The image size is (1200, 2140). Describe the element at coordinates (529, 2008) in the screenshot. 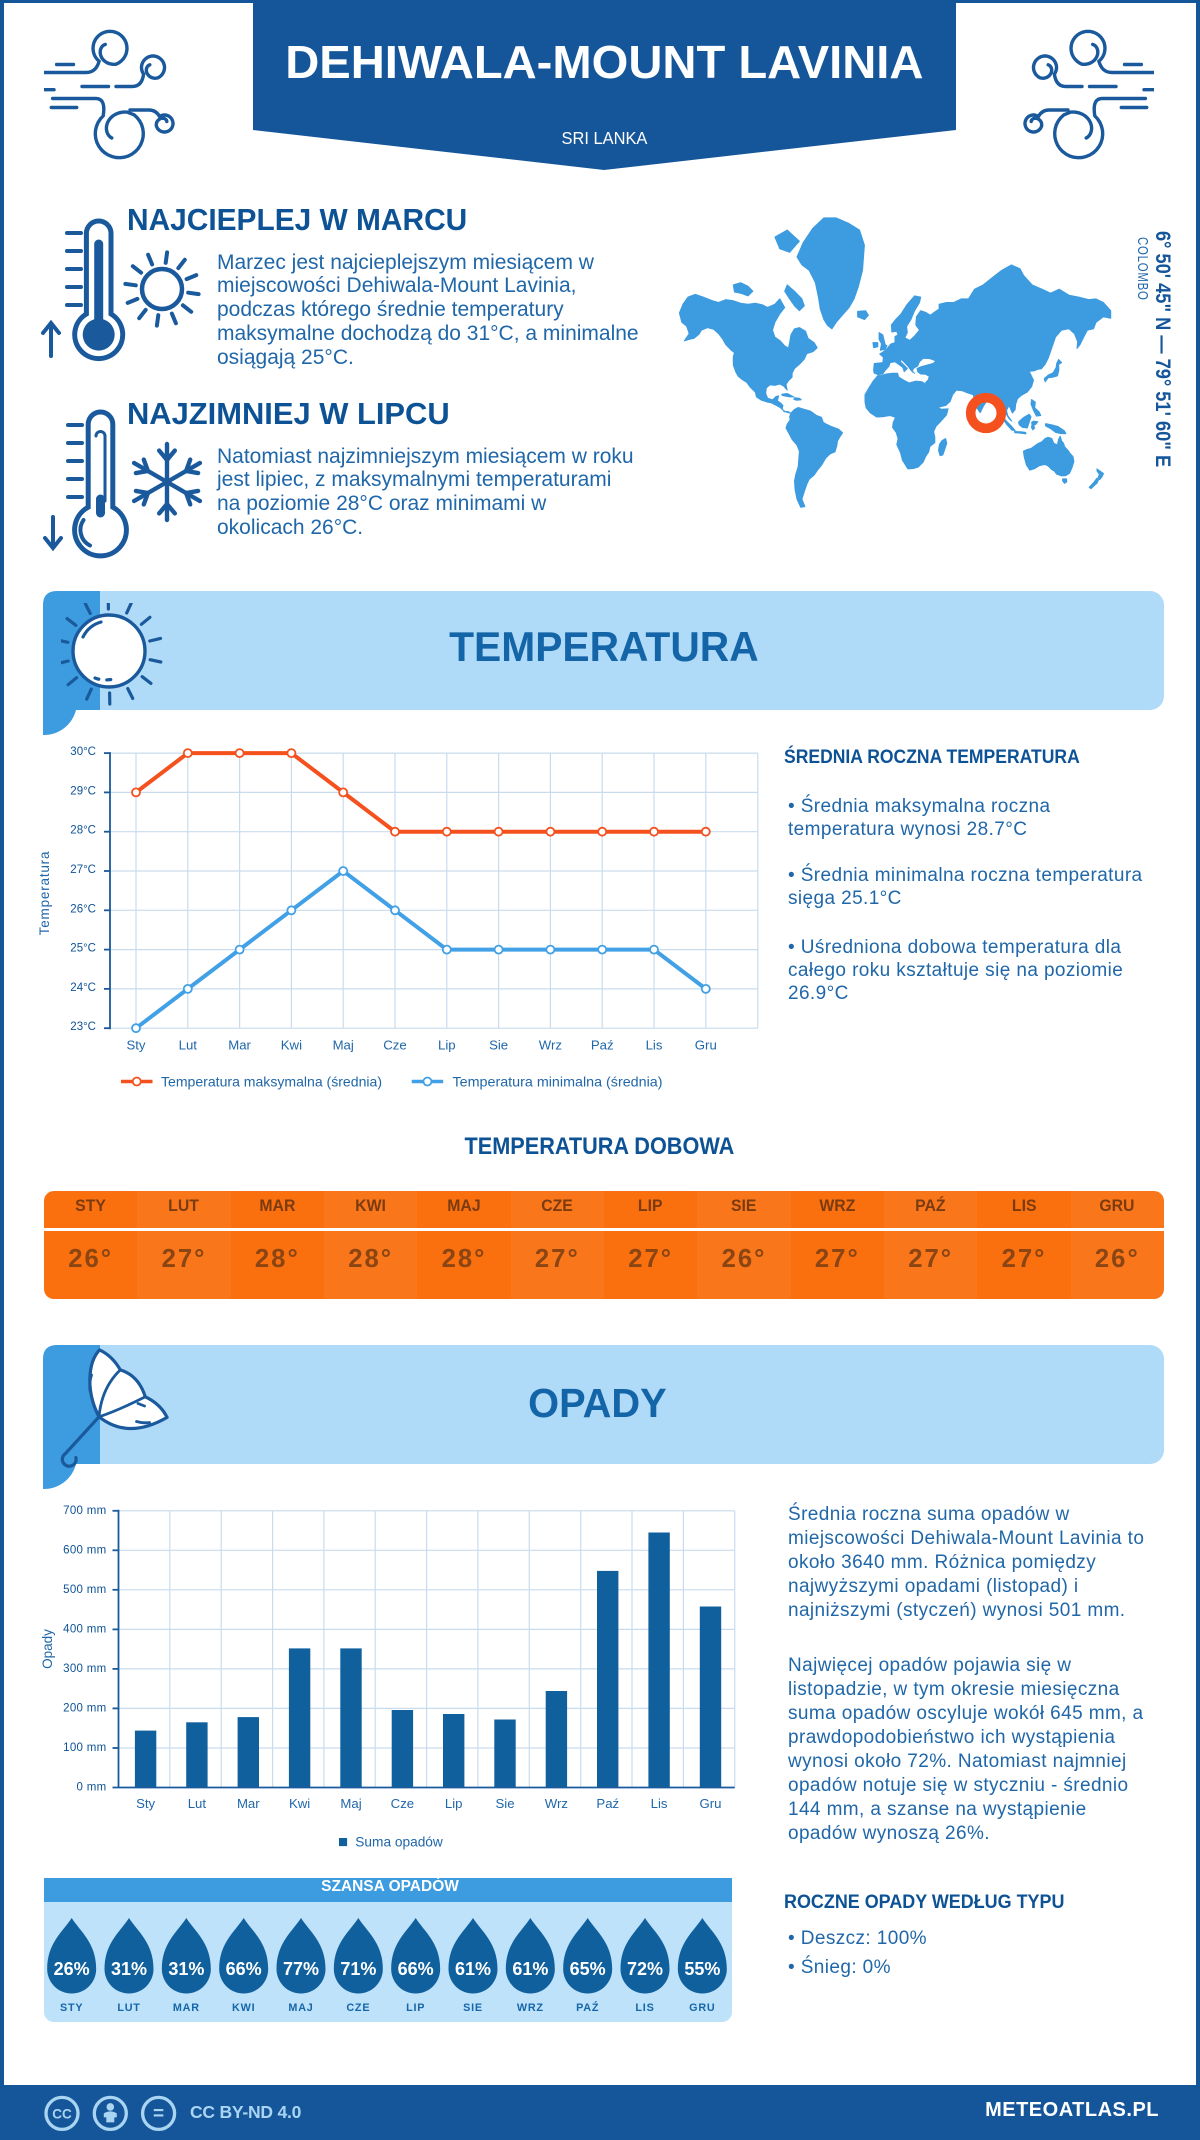

I see `svg-text: WRZ` at that location.